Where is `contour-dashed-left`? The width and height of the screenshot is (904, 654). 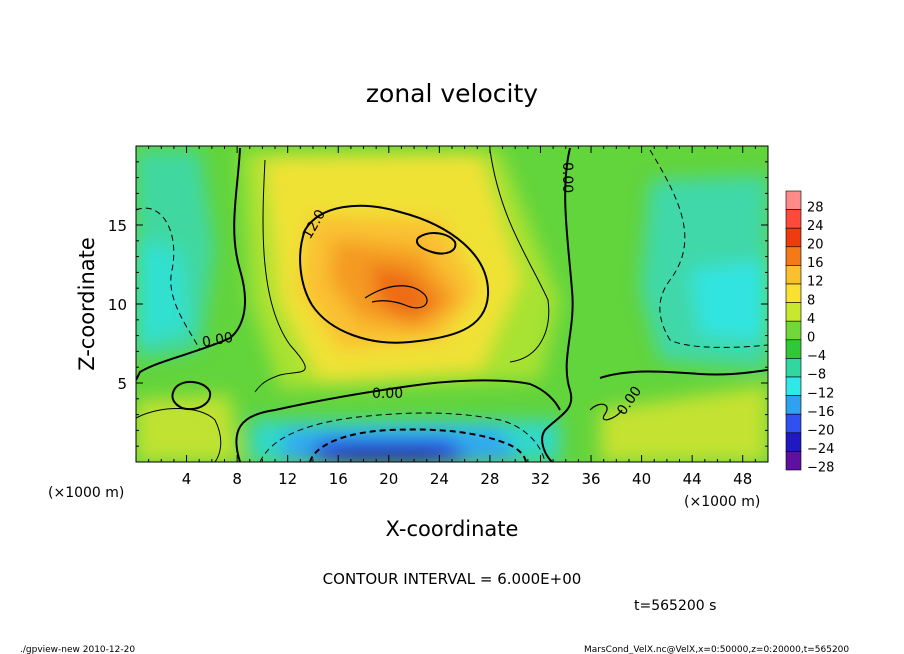 contour-dashed-left is located at coordinates (168, 279).